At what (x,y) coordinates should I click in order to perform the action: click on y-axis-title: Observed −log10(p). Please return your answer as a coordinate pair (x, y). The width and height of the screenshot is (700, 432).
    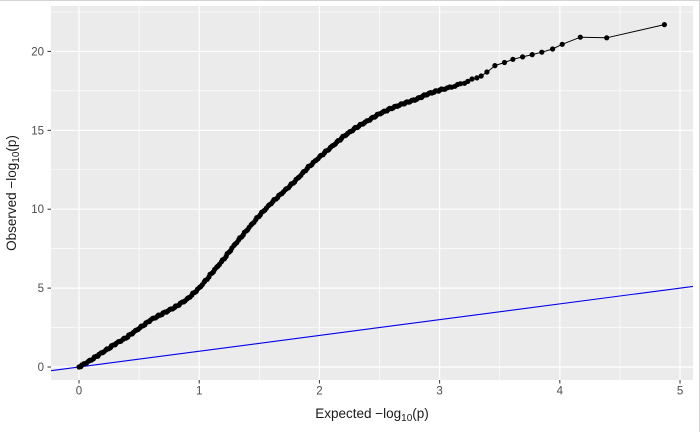
    Looking at the image, I should click on (13, 193).